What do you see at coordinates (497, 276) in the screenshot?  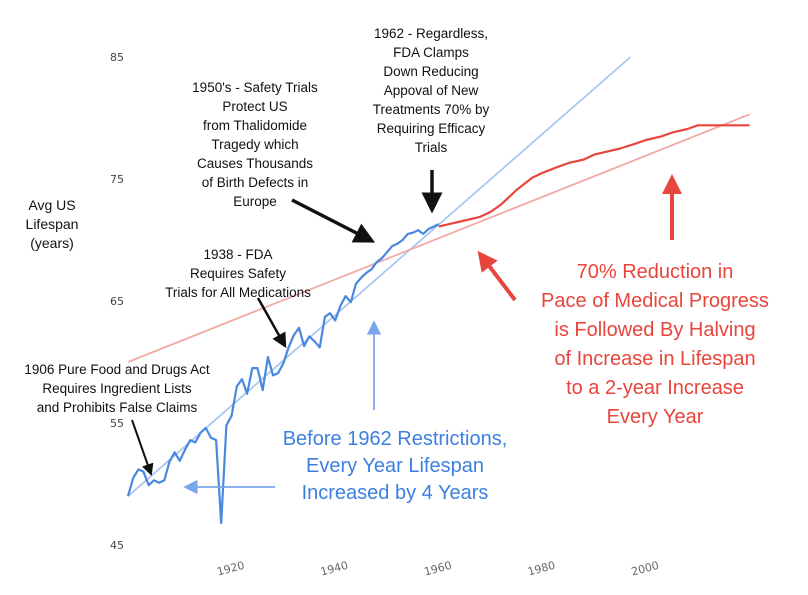 I see `arrow-red-diagonal` at bounding box center [497, 276].